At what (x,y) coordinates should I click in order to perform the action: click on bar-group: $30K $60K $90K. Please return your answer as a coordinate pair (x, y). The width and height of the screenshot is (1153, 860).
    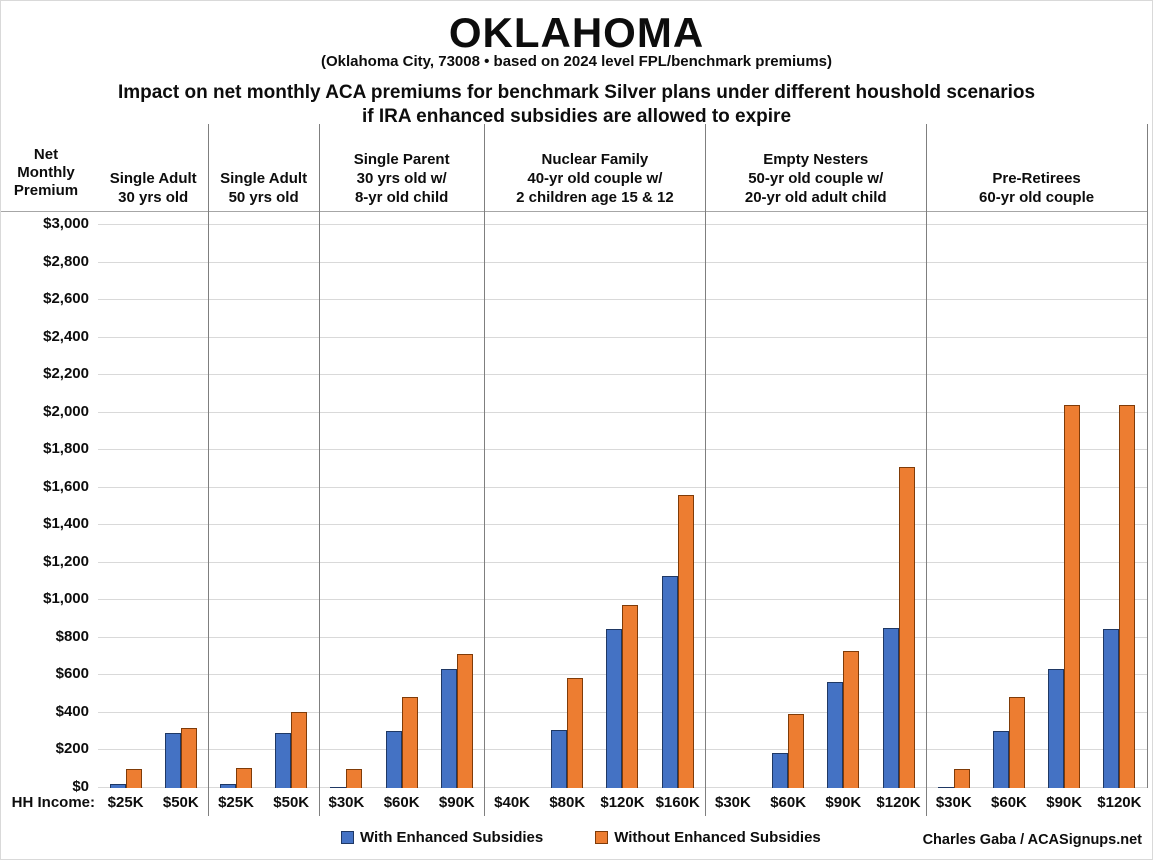
    Looking at the image, I should click on (402, 513).